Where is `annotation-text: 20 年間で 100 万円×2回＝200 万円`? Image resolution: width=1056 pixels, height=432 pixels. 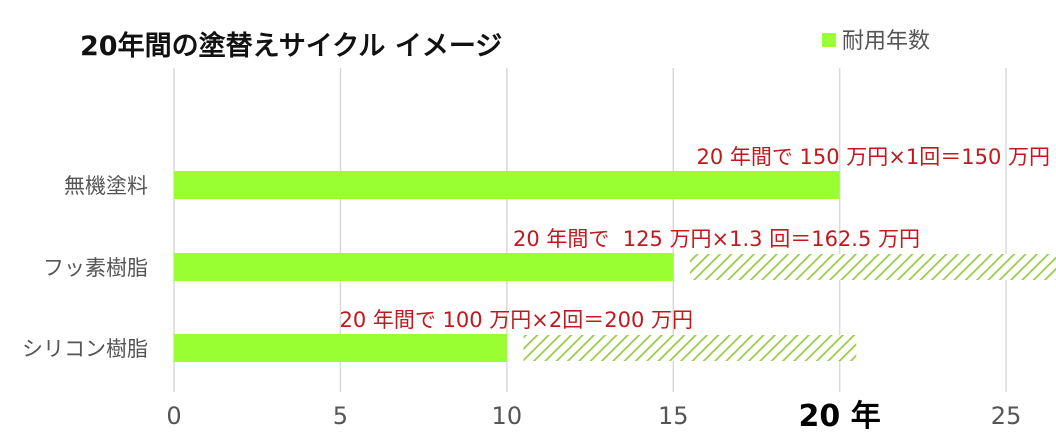
annotation-text: 20 年間で 100 万円×2回＝200 万円 is located at coordinates (516, 320).